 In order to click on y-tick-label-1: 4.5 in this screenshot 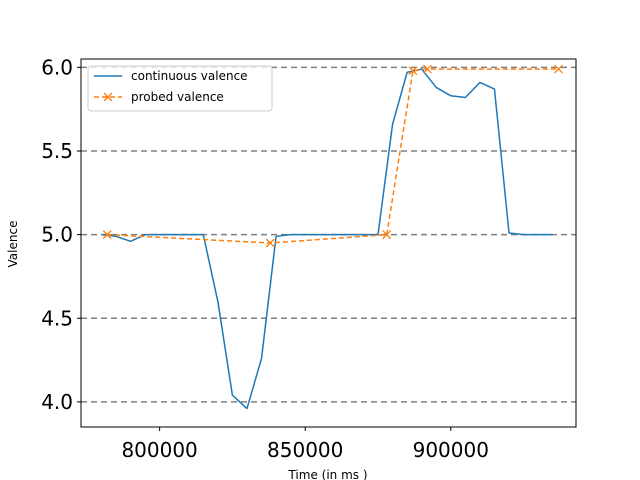, I will do `click(57, 318)`.